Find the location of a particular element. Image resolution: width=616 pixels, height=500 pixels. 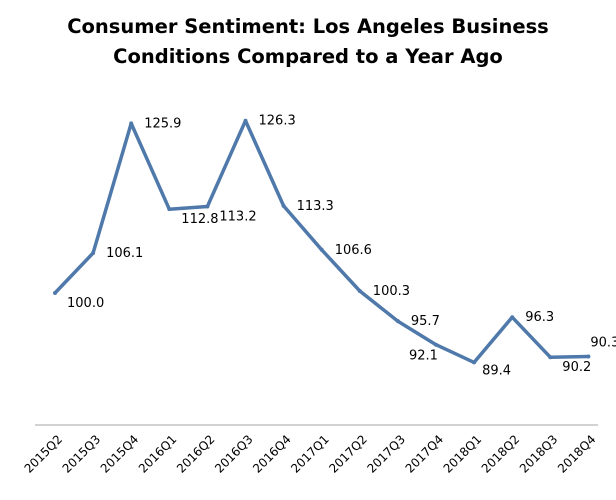

data-label-2017Q3: 95.7 is located at coordinates (425, 321).